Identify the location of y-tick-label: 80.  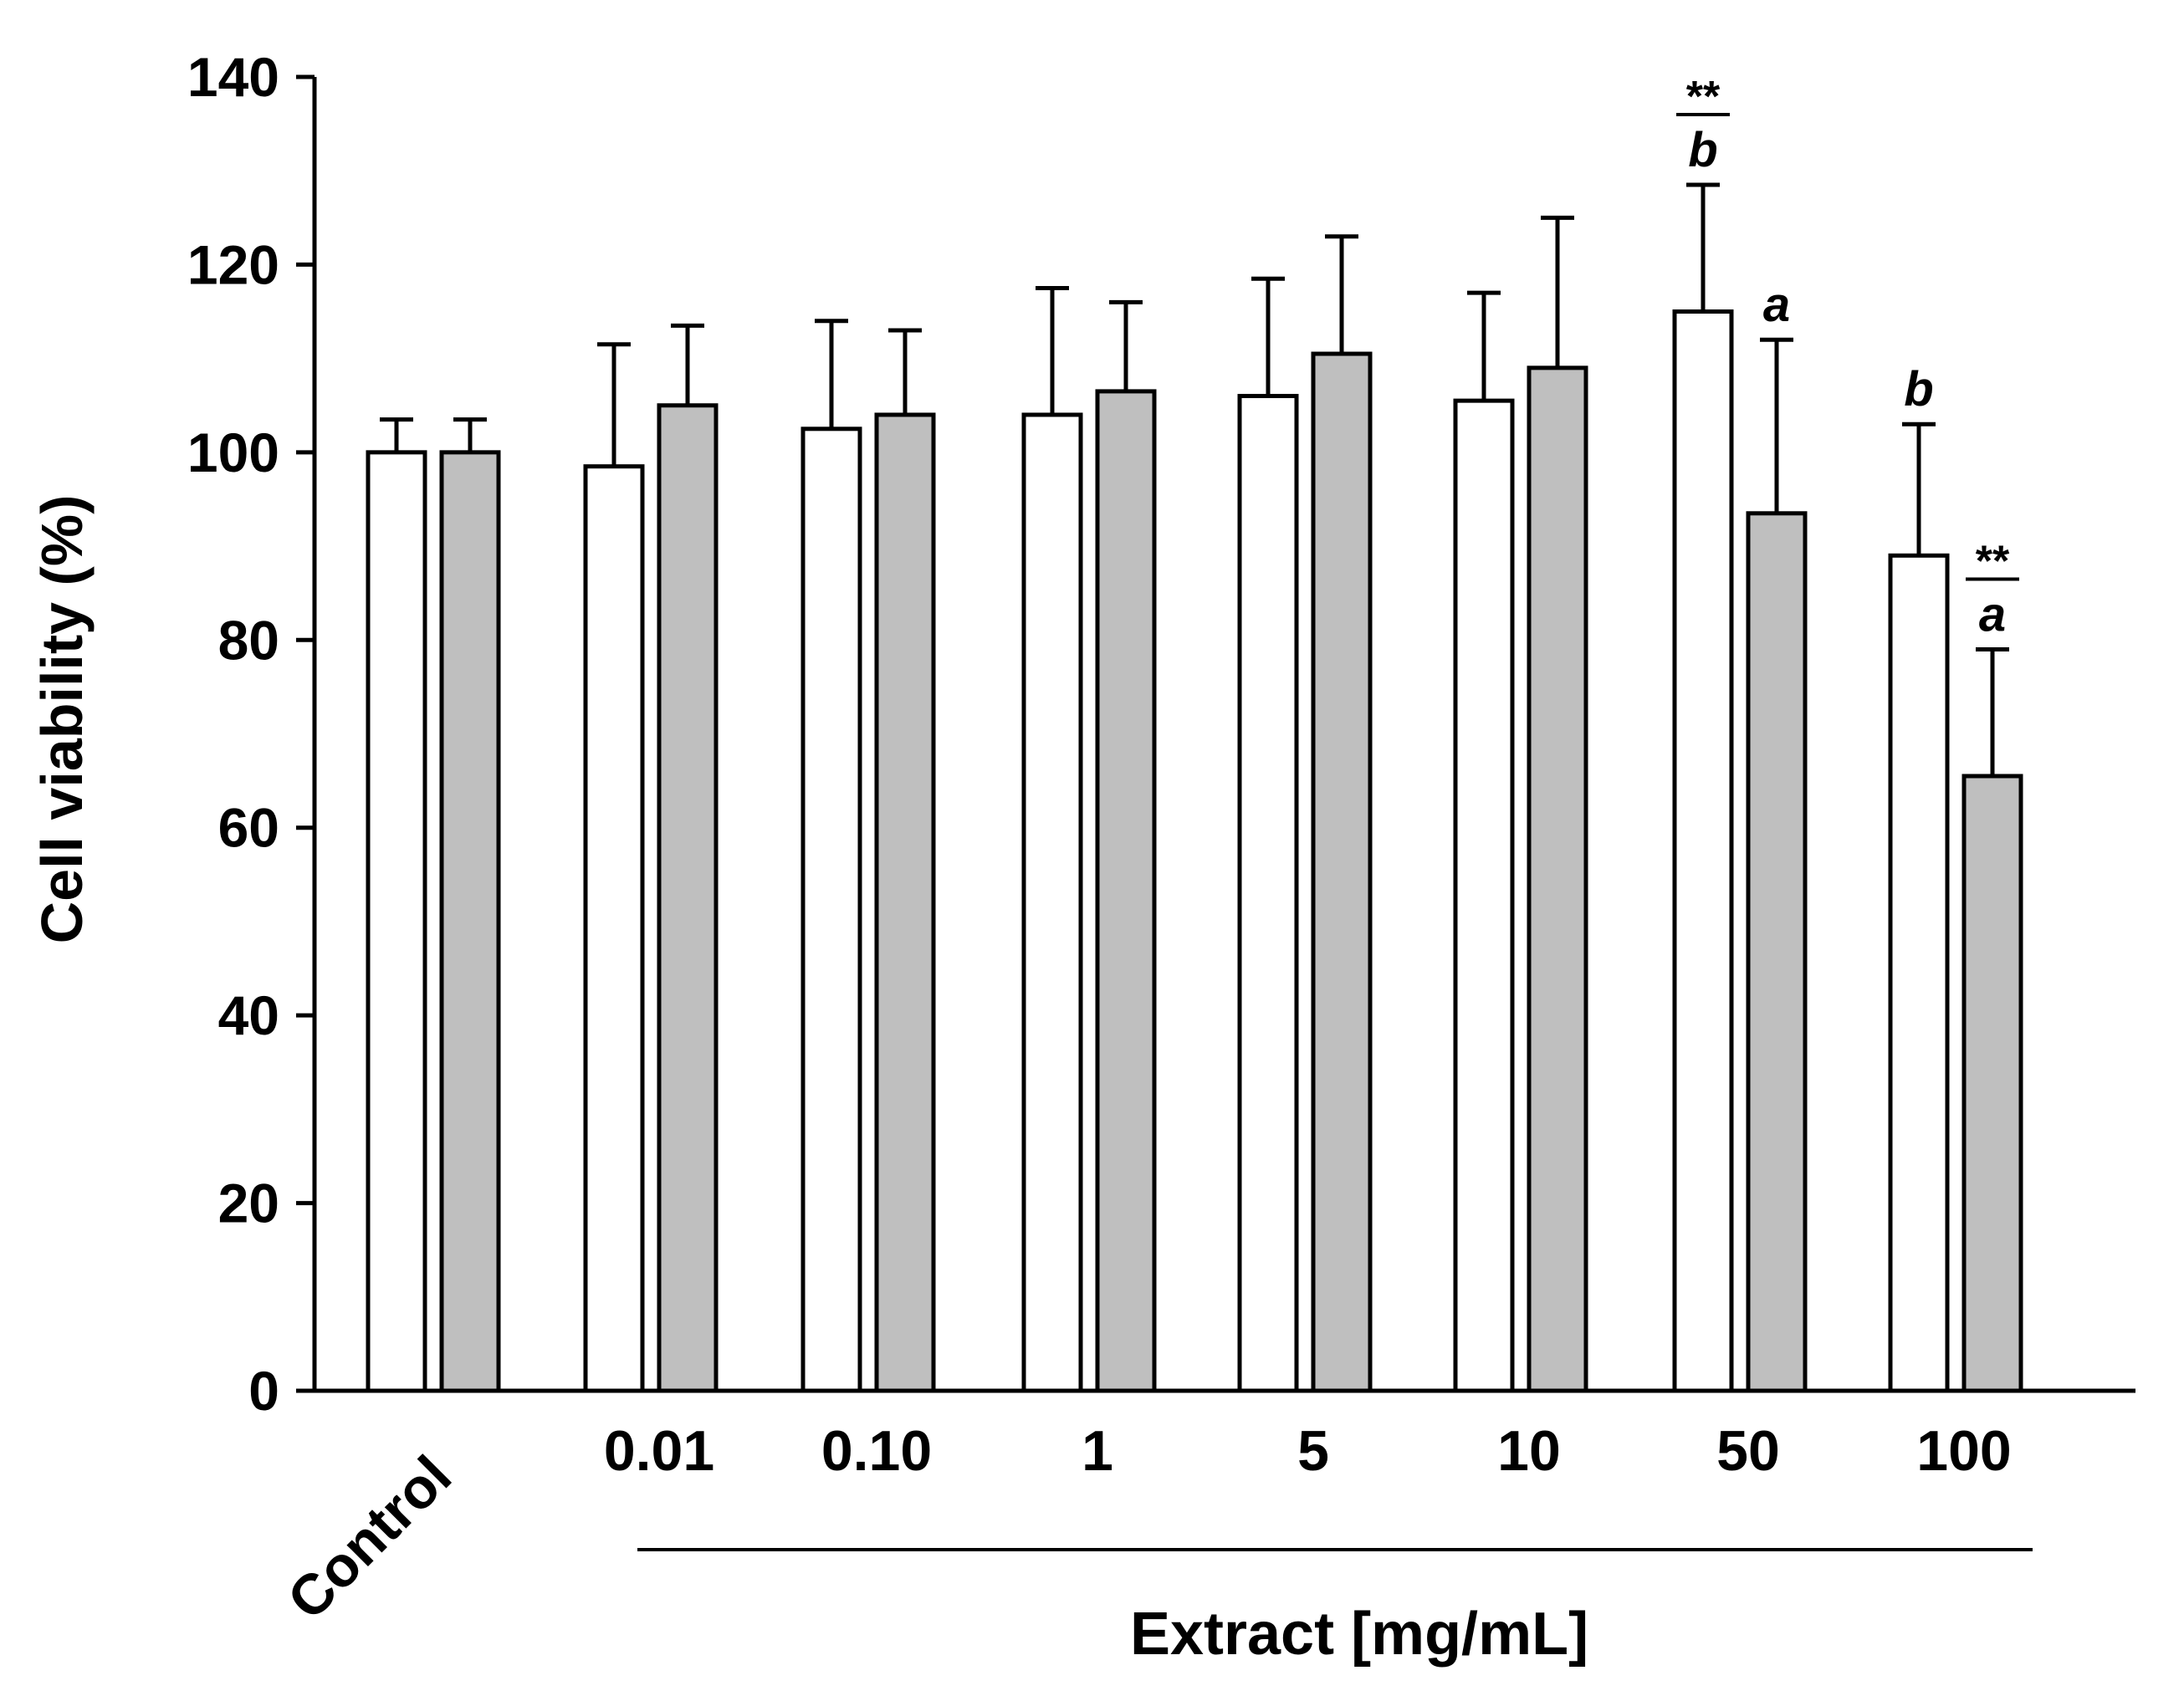
(248, 640).